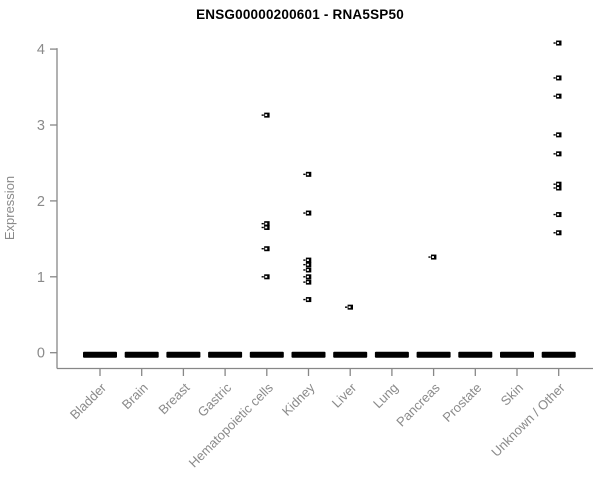  Describe the element at coordinates (41, 50) in the screenshot. I see `y-tick-label: 4` at that location.